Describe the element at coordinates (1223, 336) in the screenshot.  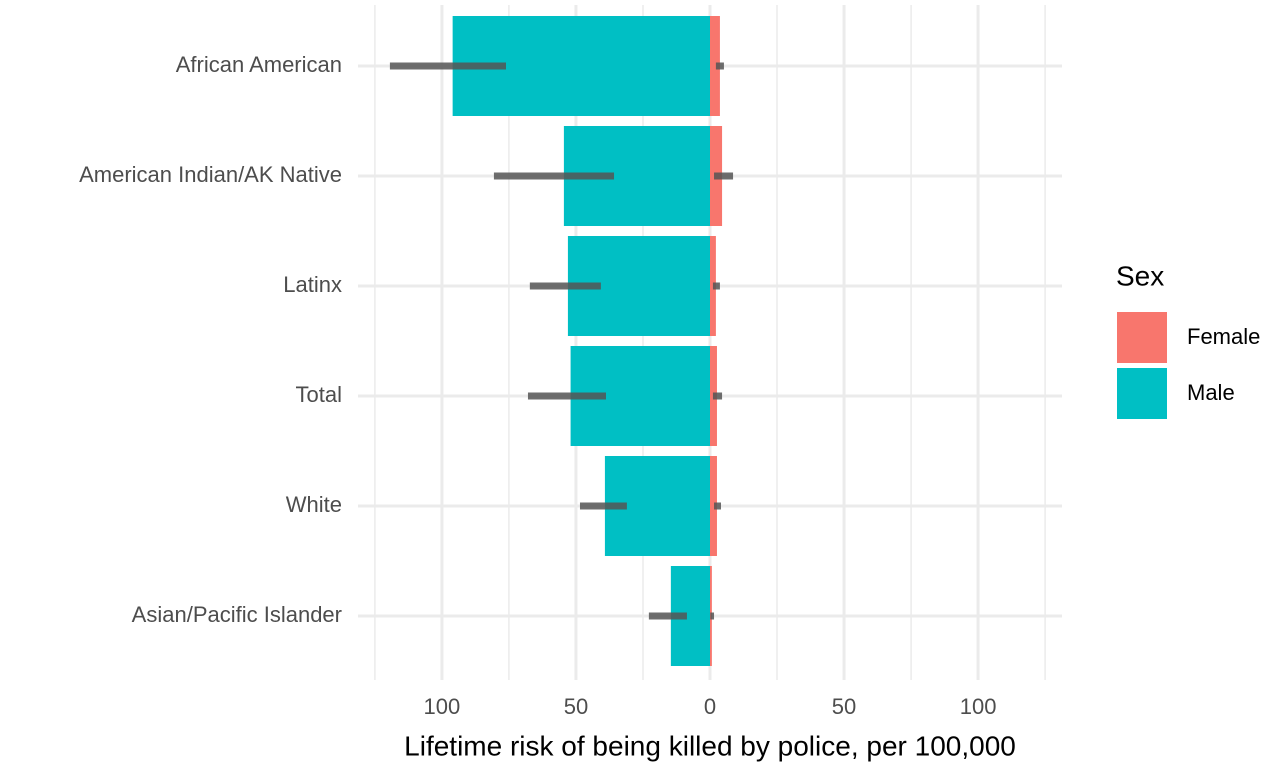
I see `legend-label: Female` at that location.